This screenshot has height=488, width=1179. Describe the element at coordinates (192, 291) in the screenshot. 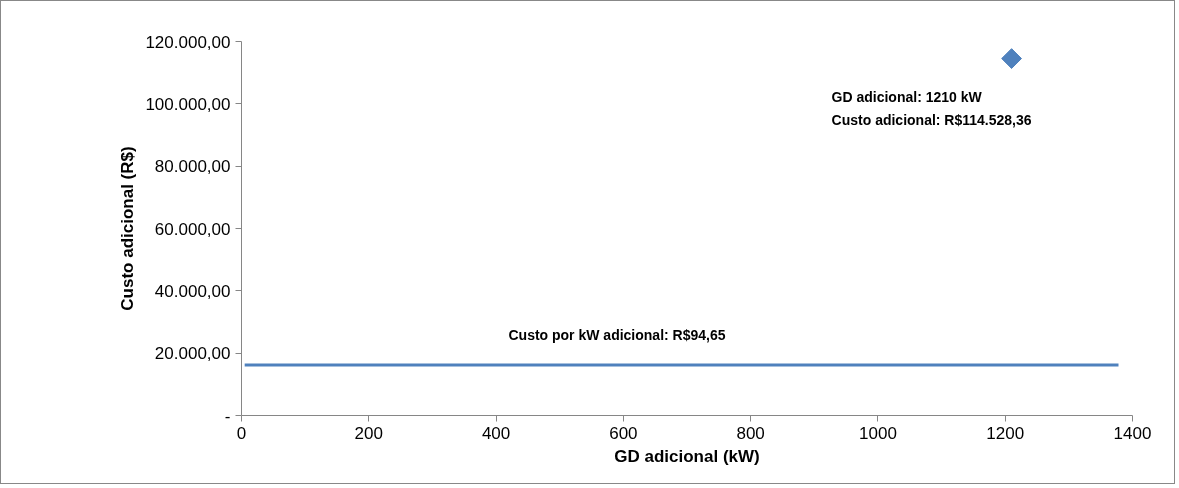

I see `y-tick-label: 40.000,00` at that location.